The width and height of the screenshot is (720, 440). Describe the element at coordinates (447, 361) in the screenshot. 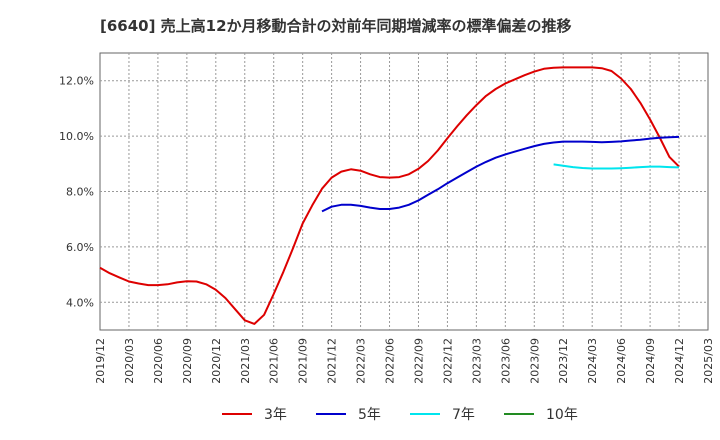

I see `x-tick-label: 2022/12` at that location.